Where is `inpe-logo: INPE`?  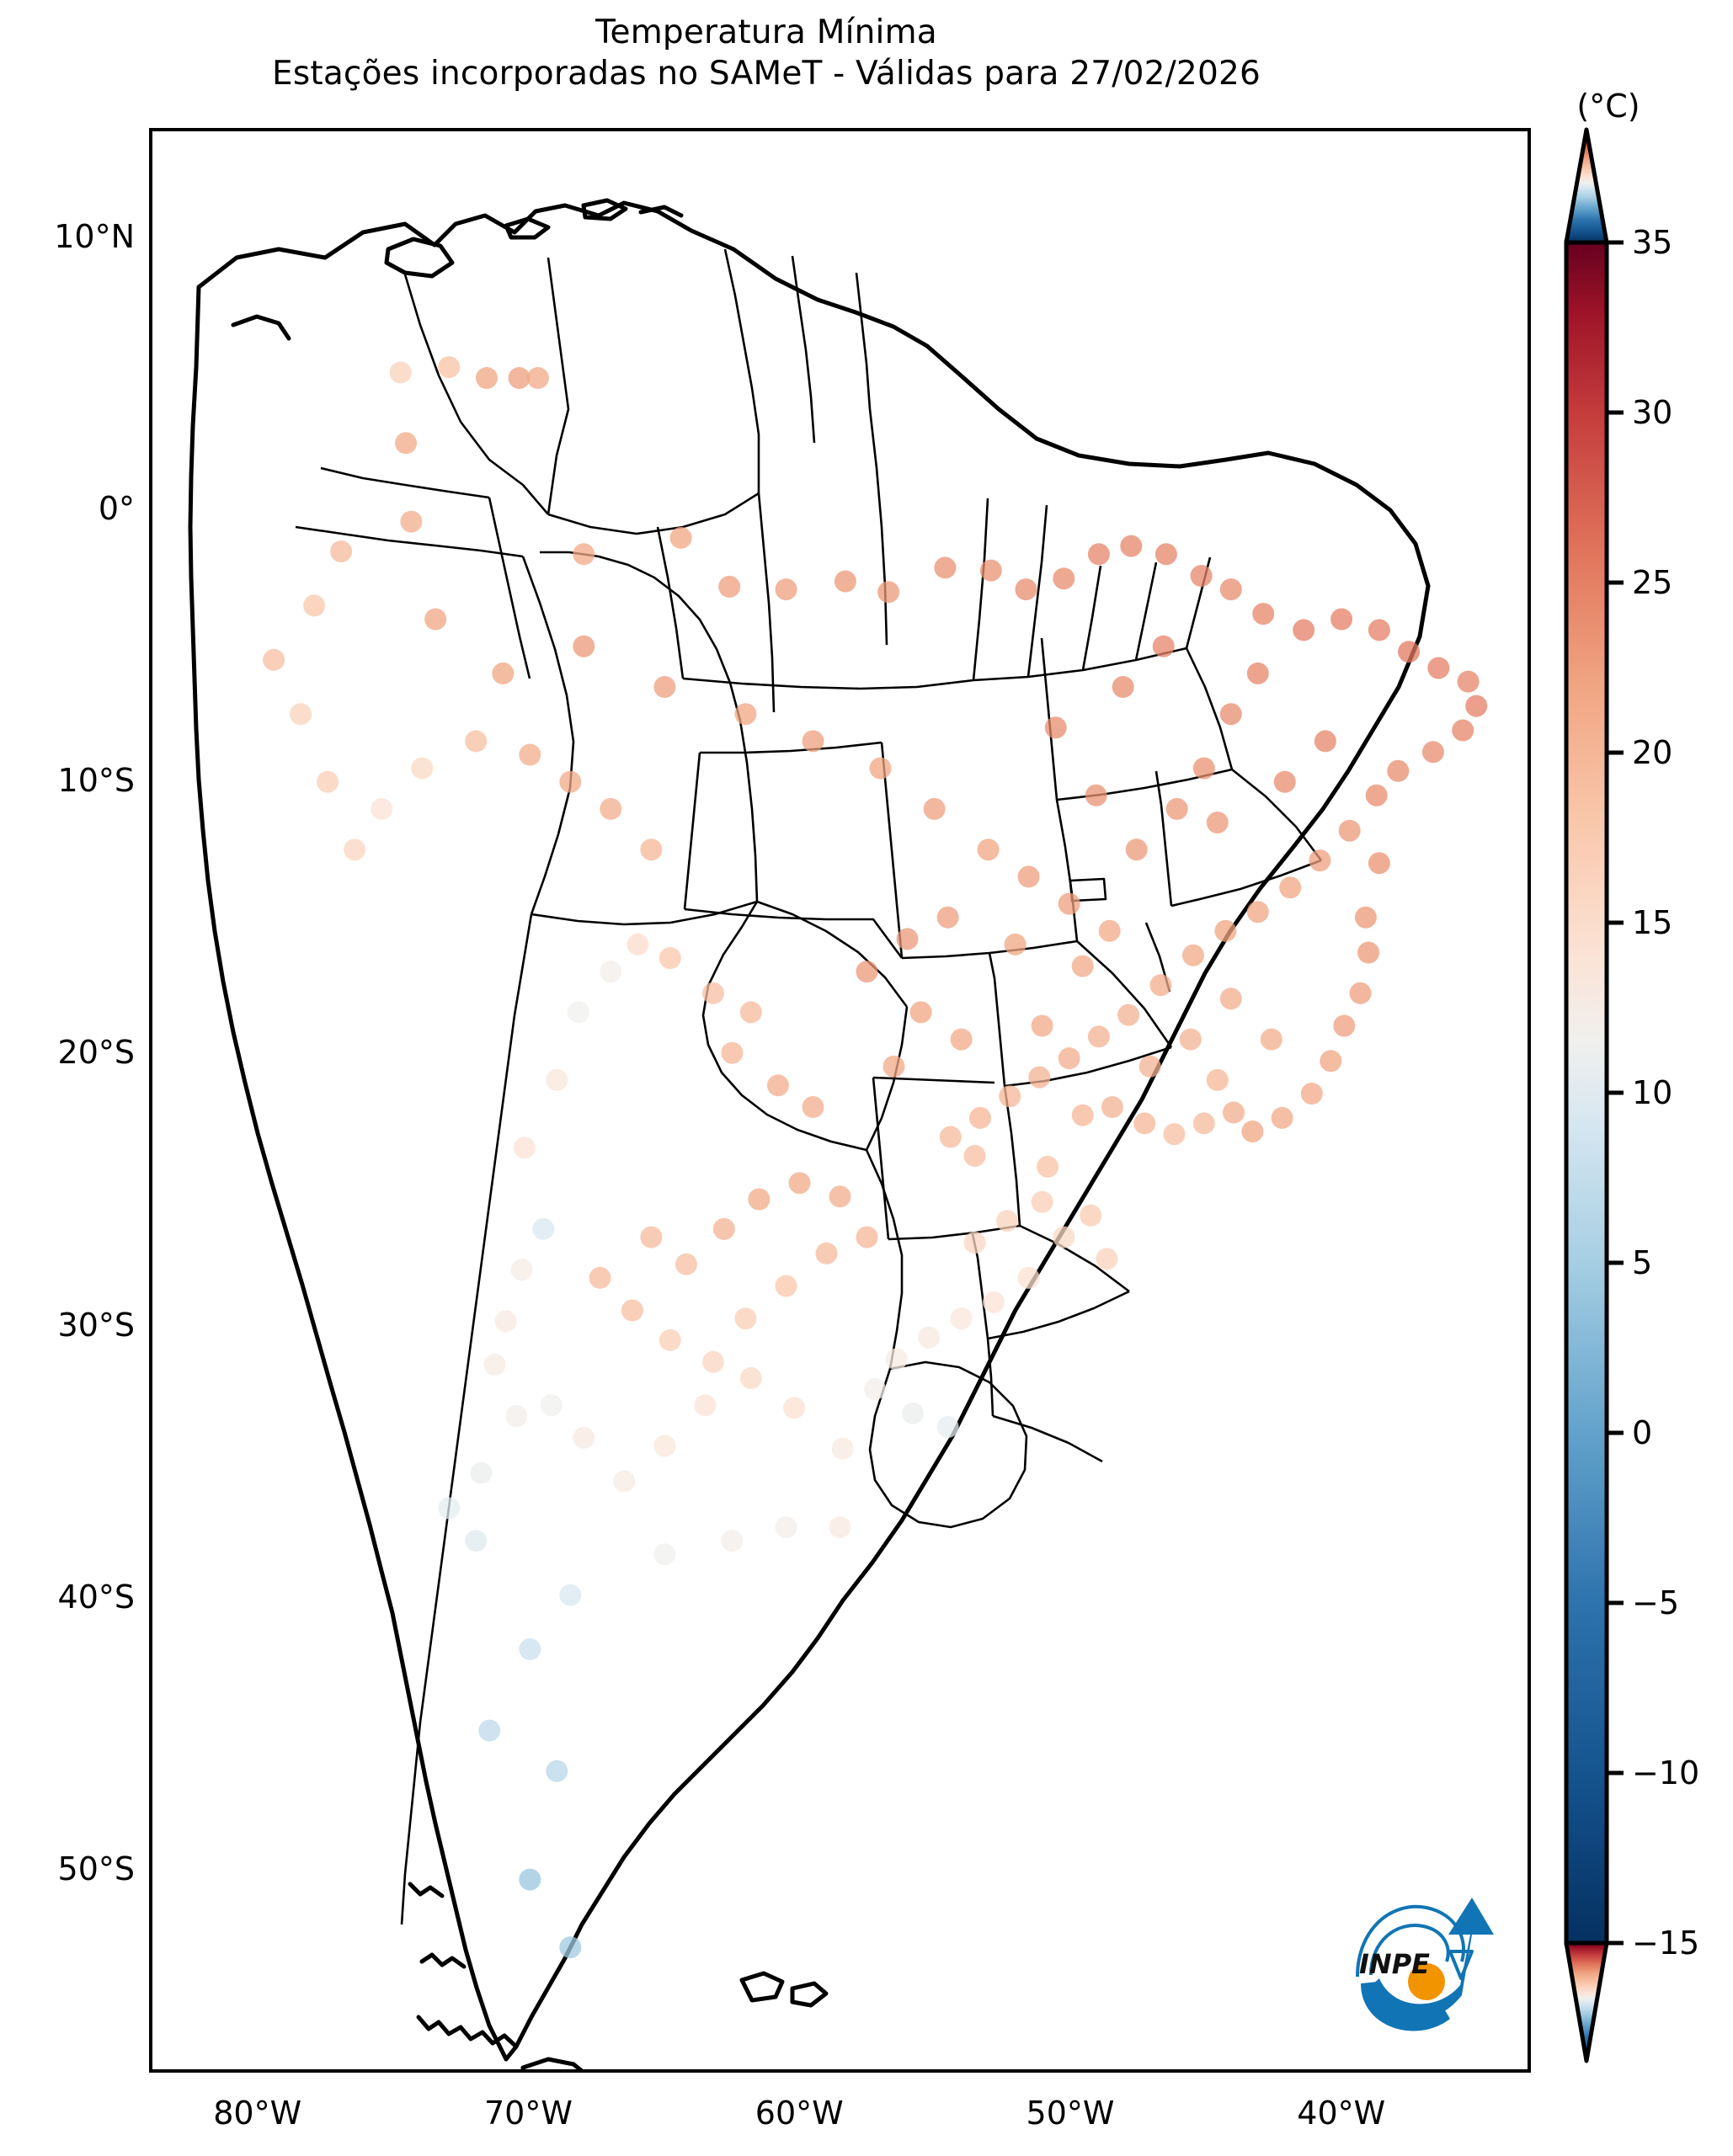
inpe-logo: INPE is located at coordinates (1426, 1962).